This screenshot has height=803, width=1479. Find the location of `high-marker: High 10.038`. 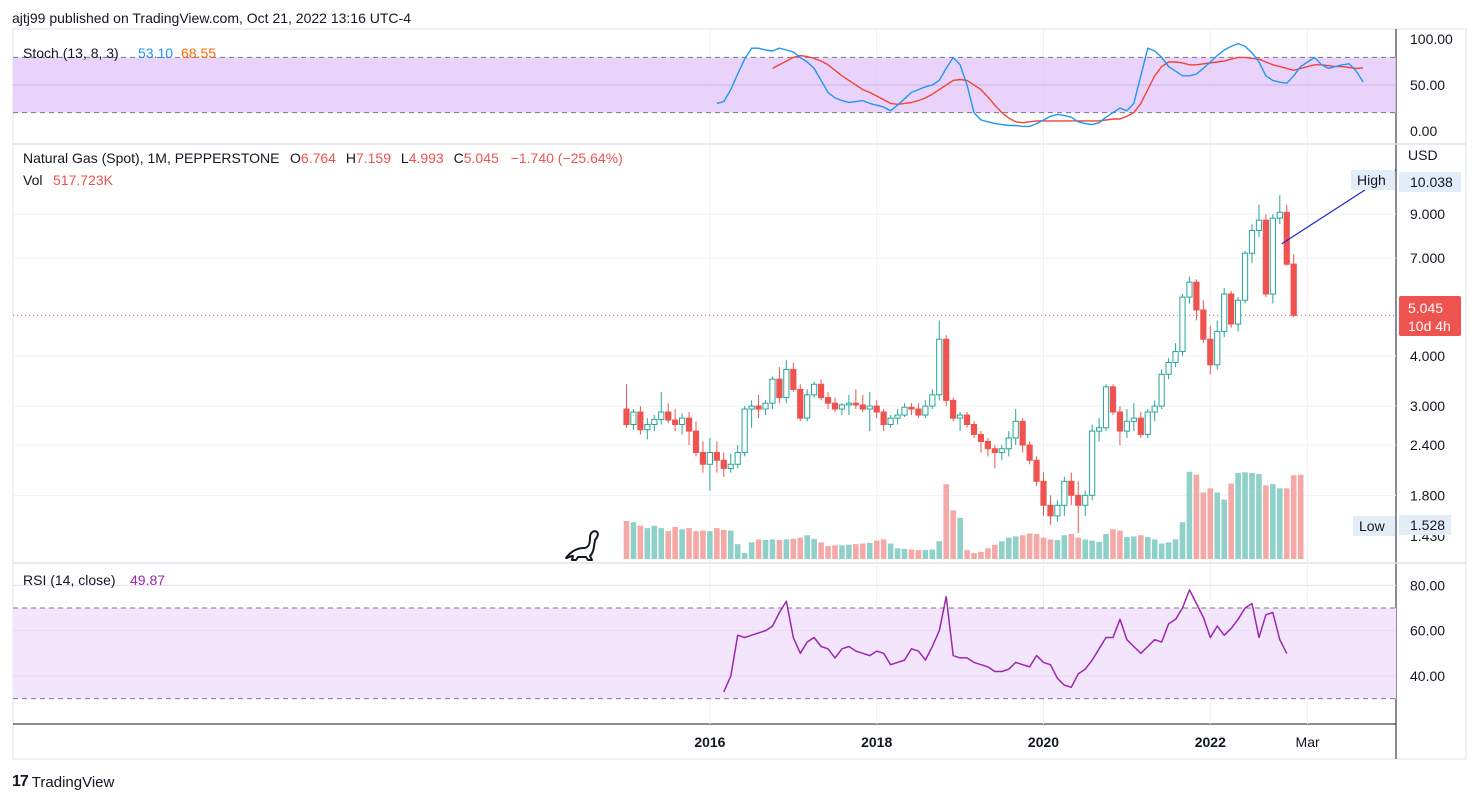

high-marker: High 10.038 is located at coordinates (1406, 181).